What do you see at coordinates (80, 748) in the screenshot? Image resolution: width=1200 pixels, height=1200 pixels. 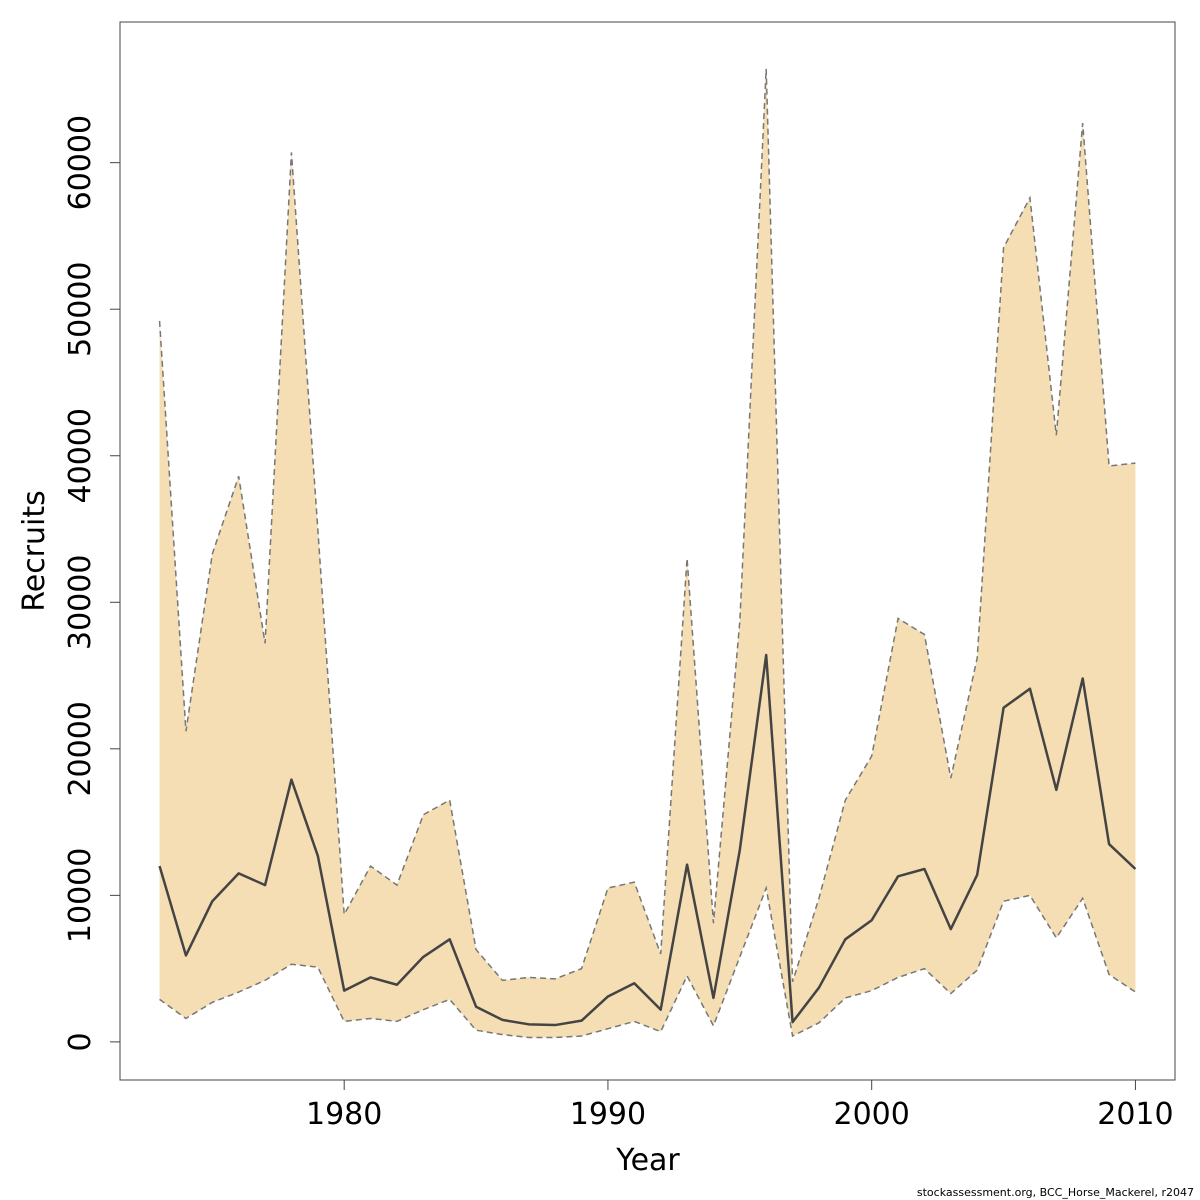 I see `y-tick-label-20000: 20000` at bounding box center [80, 748].